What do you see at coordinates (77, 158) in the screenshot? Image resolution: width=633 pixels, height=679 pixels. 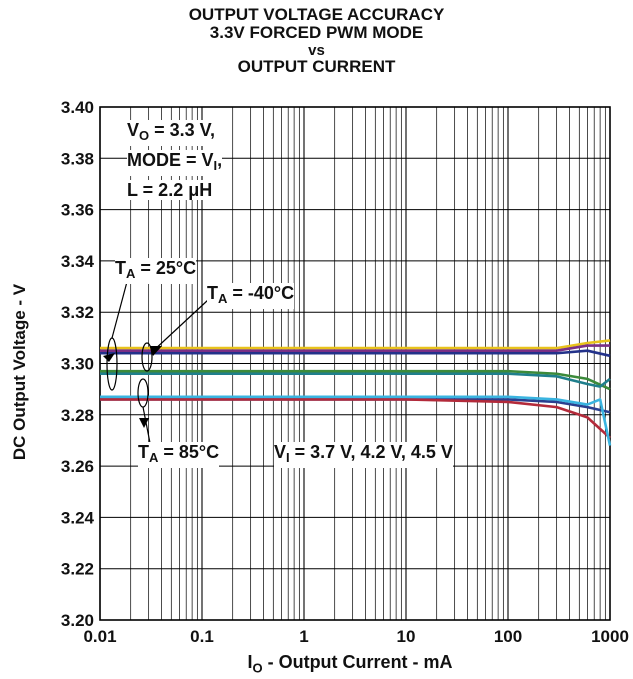 I see `y-tick-label: 3.38` at bounding box center [77, 158].